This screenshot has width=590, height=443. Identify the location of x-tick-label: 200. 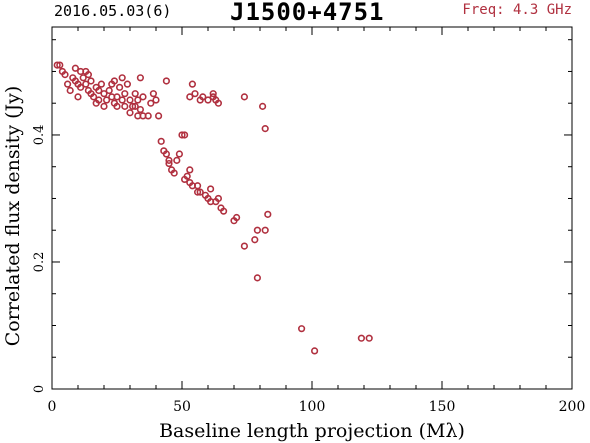
(572, 407).